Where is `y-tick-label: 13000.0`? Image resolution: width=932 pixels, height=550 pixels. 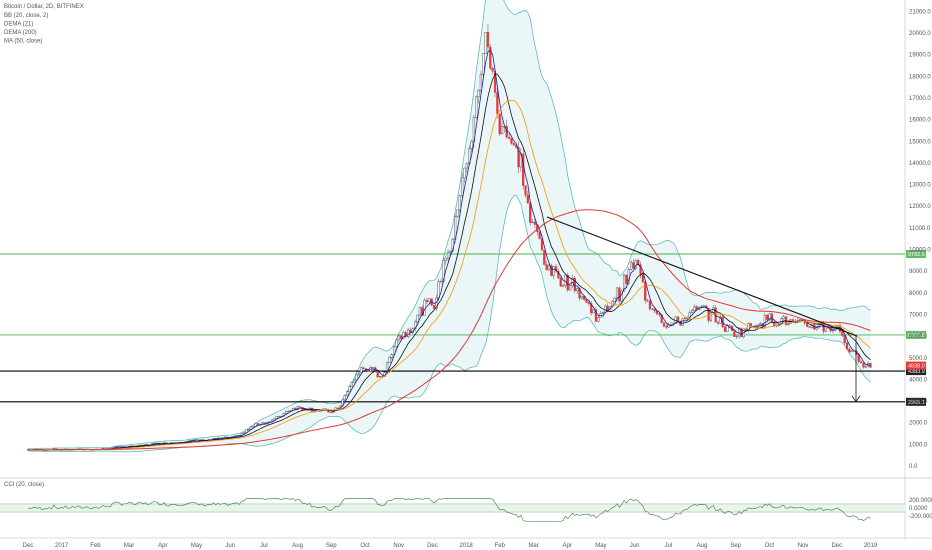
y-tick-label: 13000.0 is located at coordinates (920, 186).